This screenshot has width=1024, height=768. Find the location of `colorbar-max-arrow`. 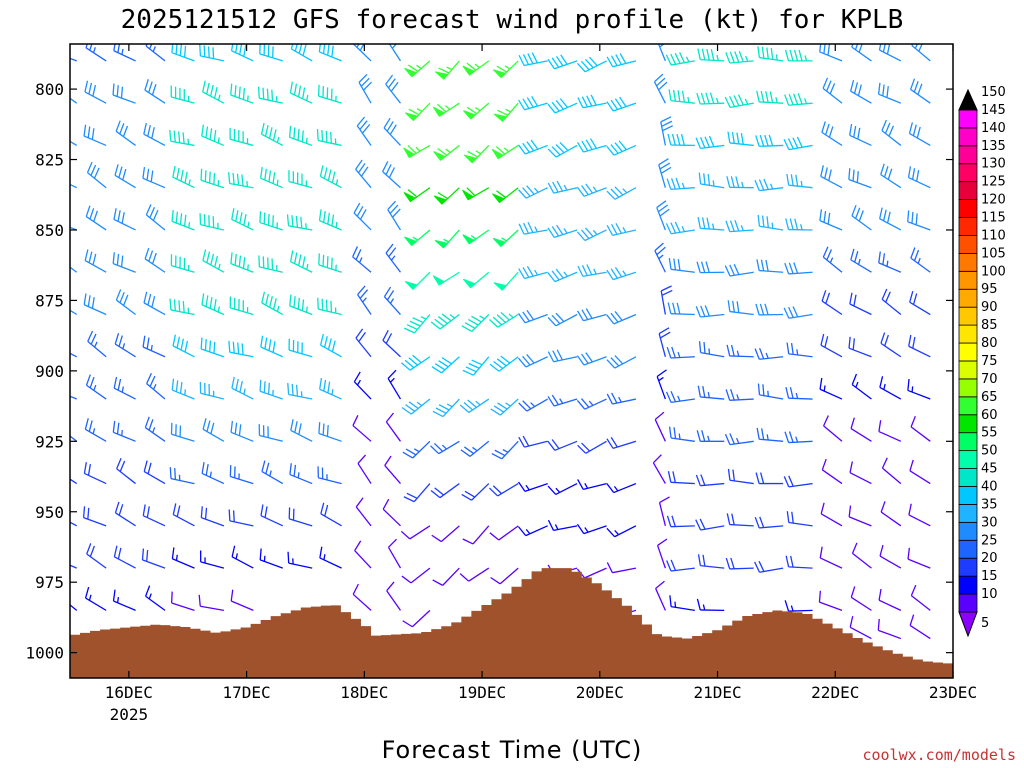

colorbar-max-arrow is located at coordinates (968, 99).